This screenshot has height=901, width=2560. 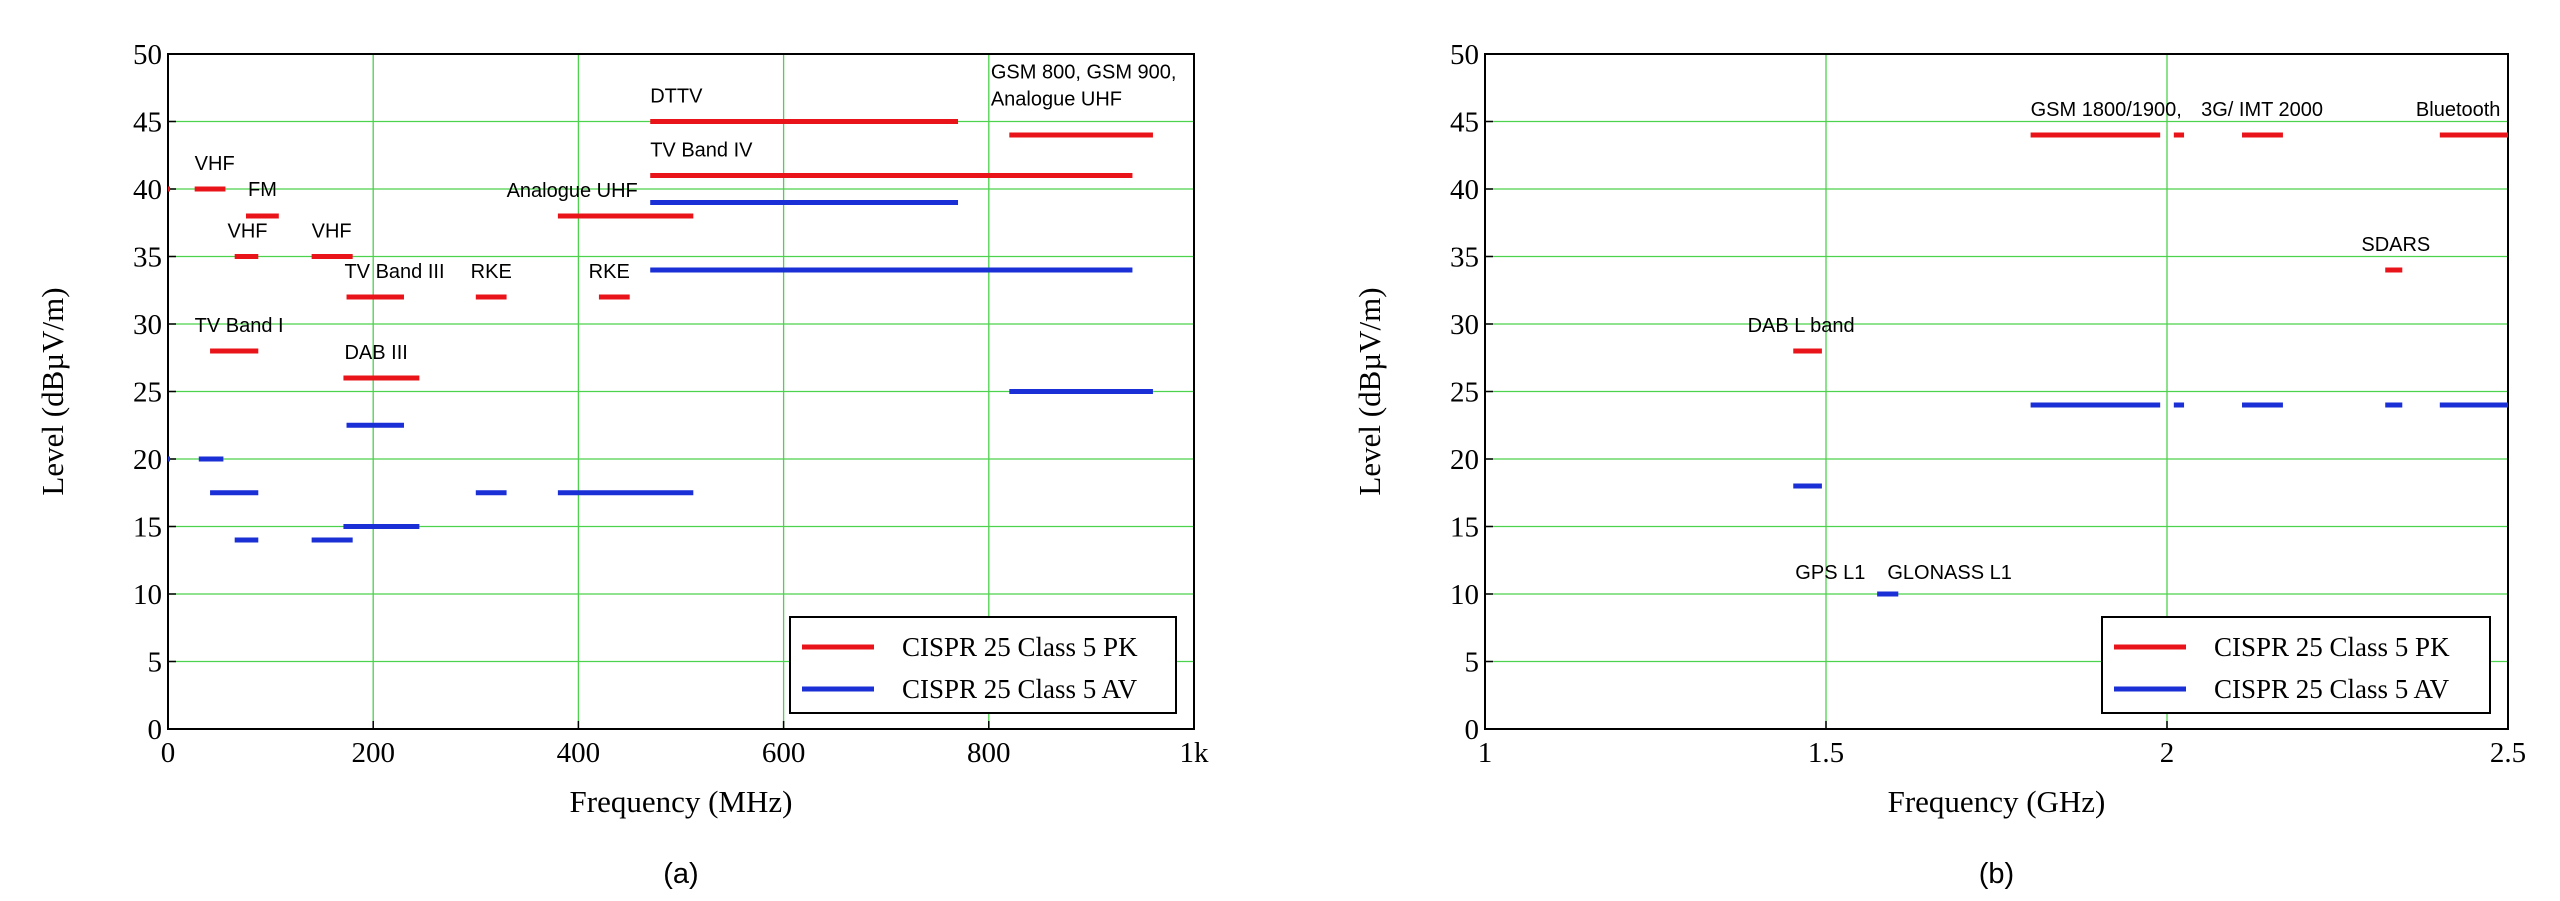 What do you see at coordinates (375, 353) in the screenshot?
I see `band-annotation: DAB III` at bounding box center [375, 353].